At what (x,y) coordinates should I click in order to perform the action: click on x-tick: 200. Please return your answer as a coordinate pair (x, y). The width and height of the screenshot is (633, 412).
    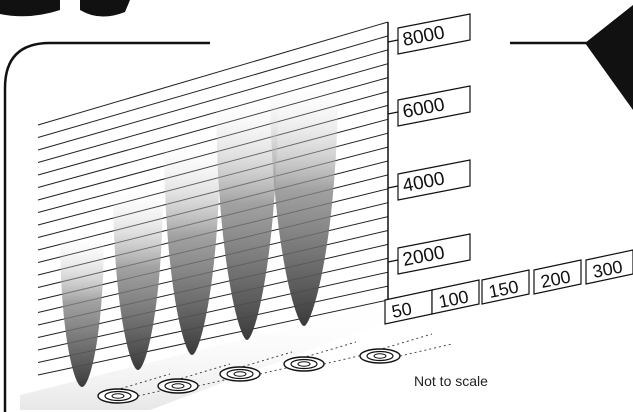
    Looking at the image, I should click on (557, 277).